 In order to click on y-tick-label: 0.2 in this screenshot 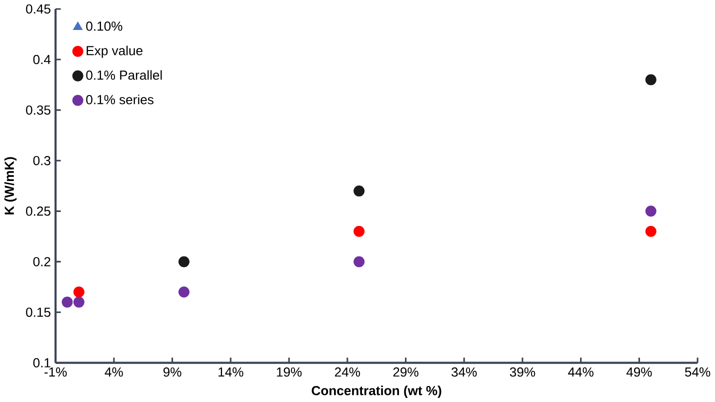, I will do `click(41, 261)`.